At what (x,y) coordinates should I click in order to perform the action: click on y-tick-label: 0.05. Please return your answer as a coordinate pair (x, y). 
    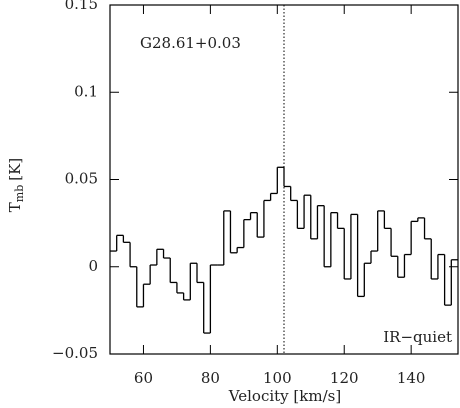
    Looking at the image, I should click on (81, 179).